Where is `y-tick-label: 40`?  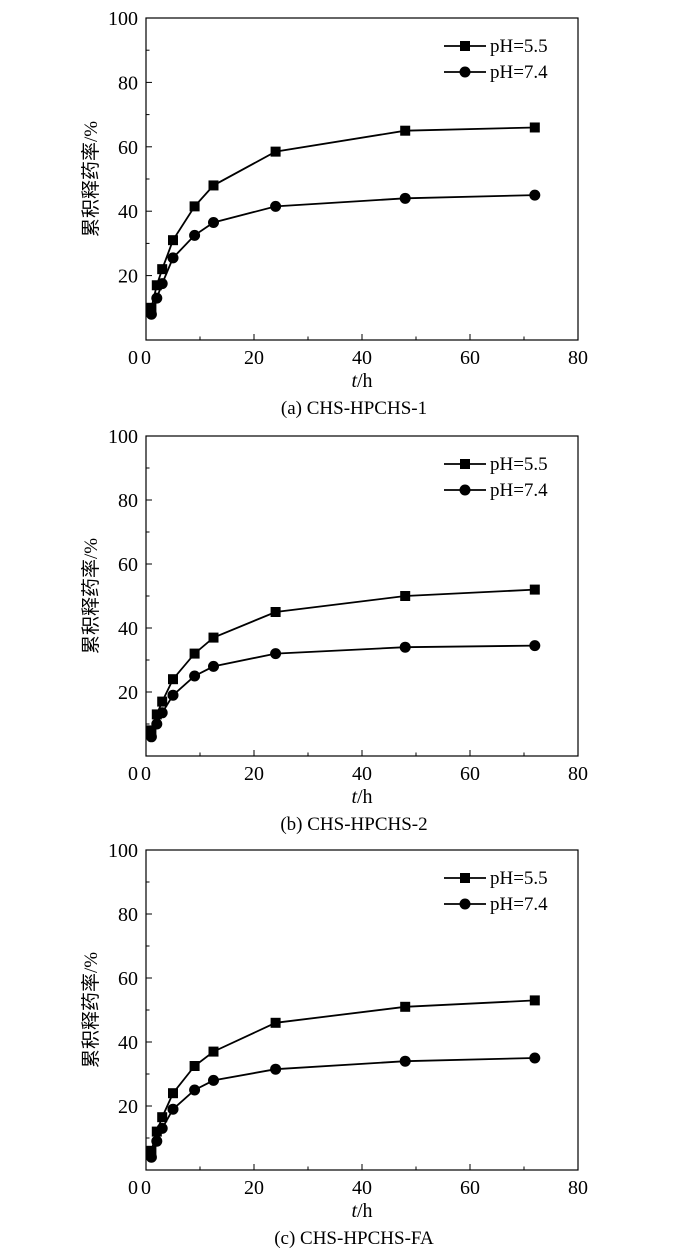
y-tick-label: 40 is located at coordinates (128, 1043).